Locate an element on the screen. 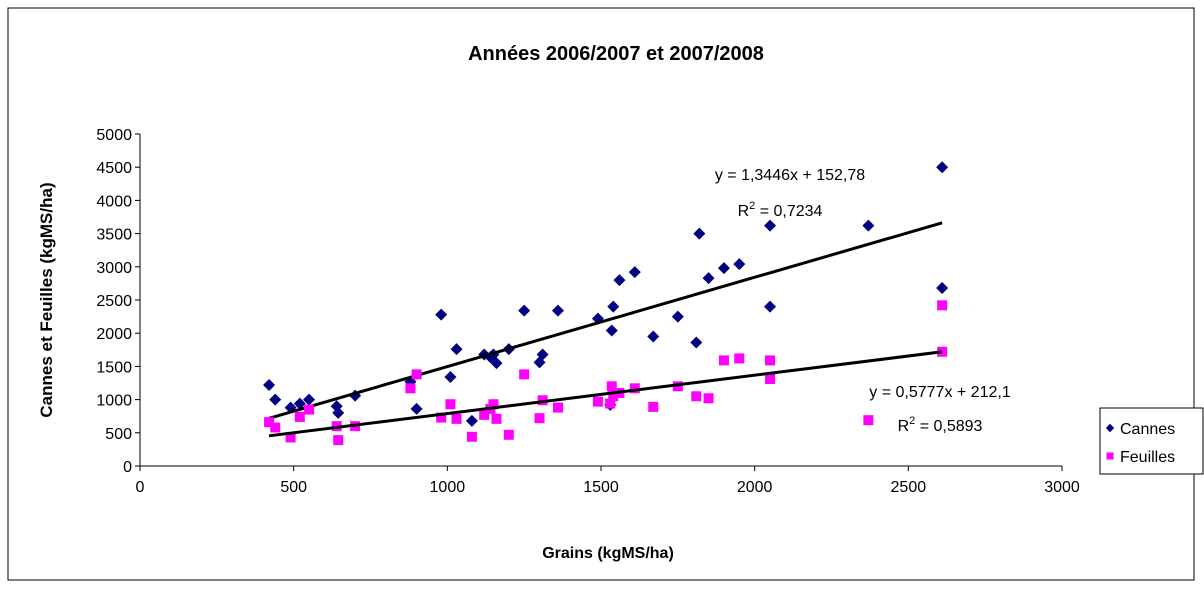  y-tick-label: 3000 is located at coordinates (114, 268).